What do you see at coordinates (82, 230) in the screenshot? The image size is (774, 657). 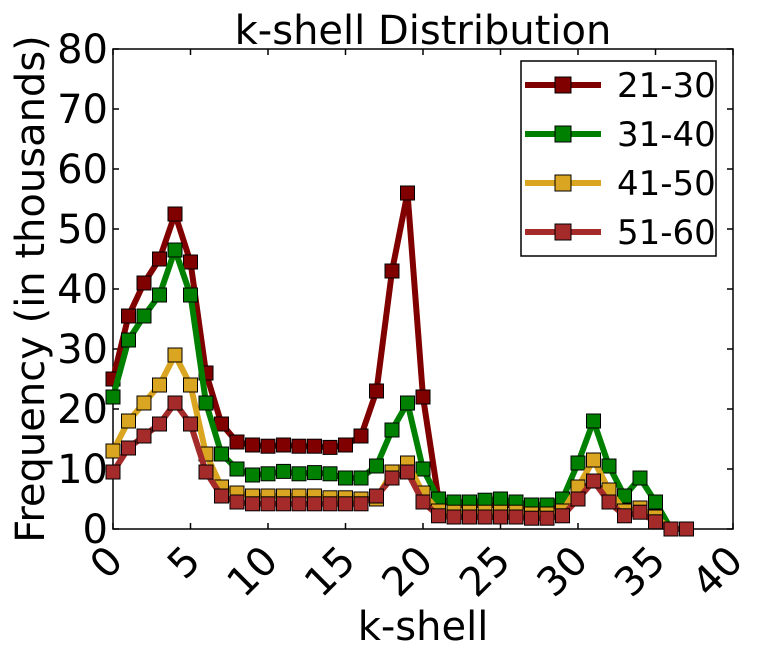 I see `y-tick-label: 50` at bounding box center [82, 230].